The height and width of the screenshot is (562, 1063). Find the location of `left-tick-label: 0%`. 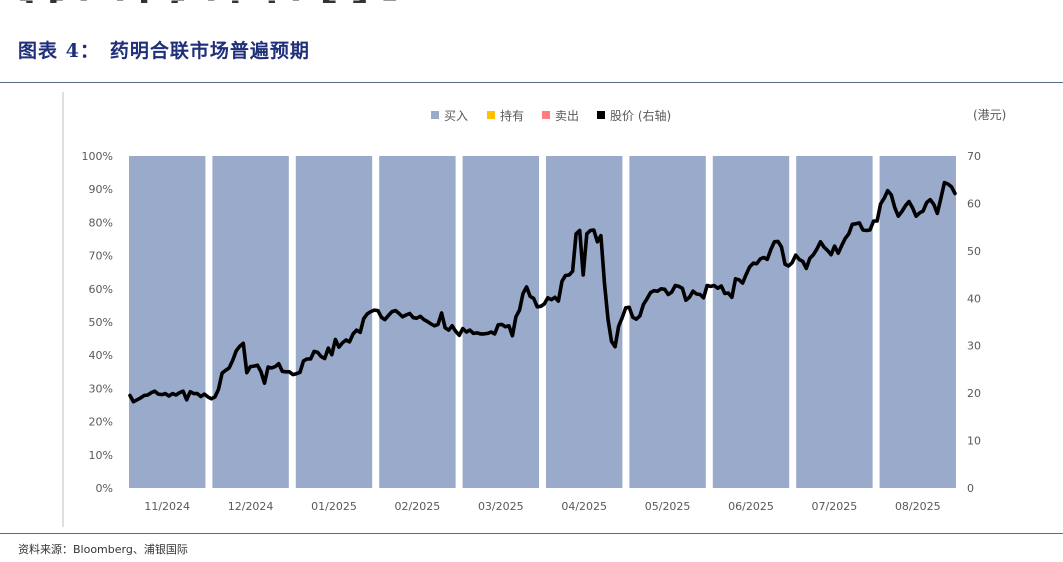

left-tick-label: 0% is located at coordinates (104, 488).